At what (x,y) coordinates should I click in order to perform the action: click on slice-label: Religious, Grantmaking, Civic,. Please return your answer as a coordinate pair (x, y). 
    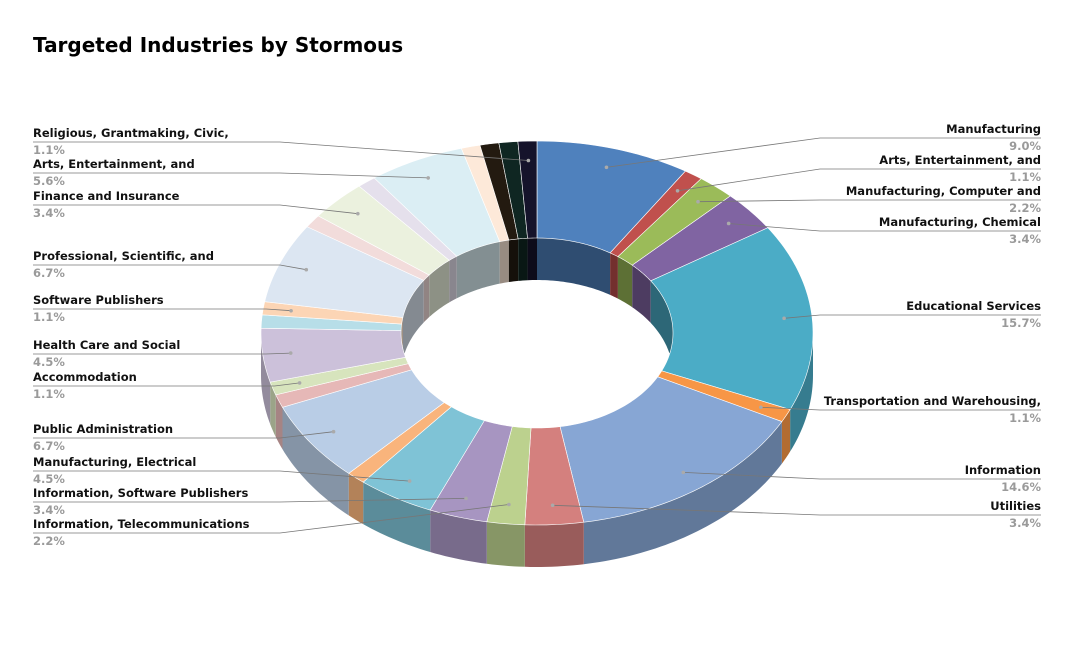
    Looking at the image, I should click on (131, 133).